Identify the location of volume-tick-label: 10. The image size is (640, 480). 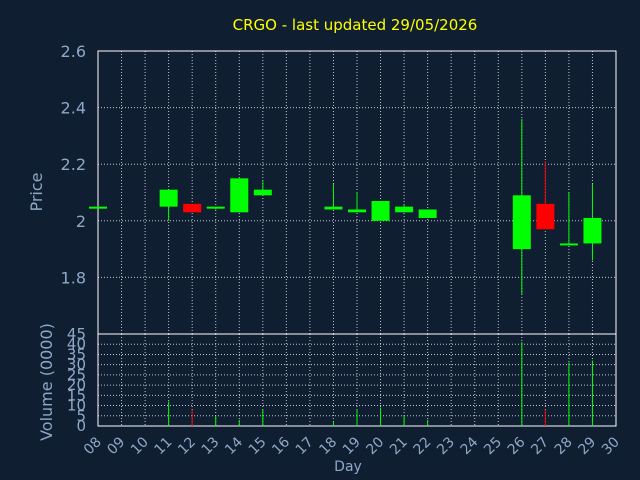
(76, 406).